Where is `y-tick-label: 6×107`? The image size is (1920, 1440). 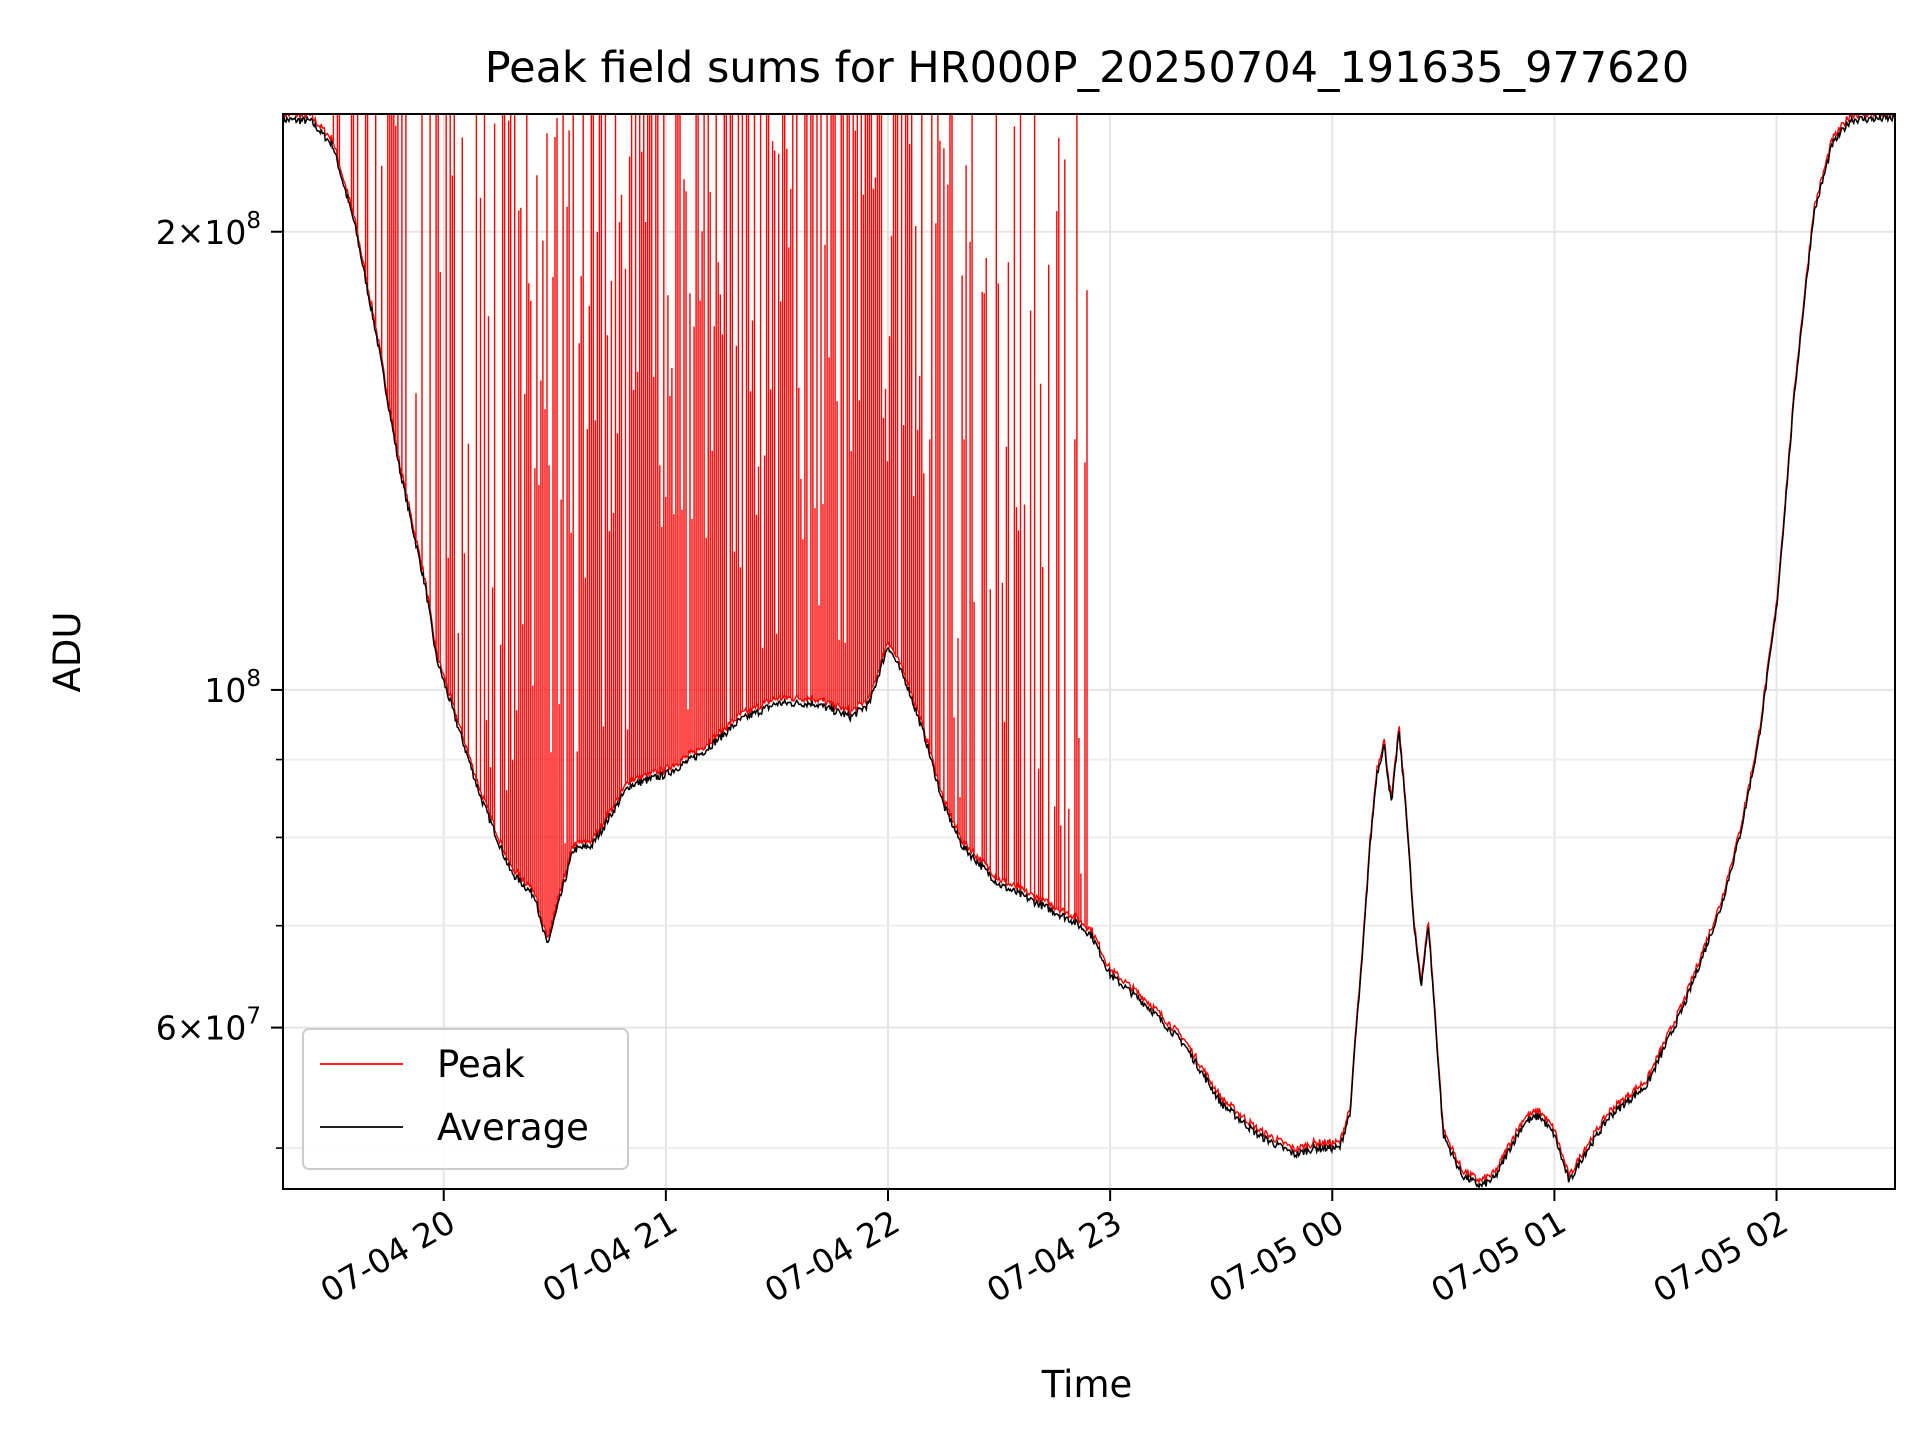
y-tick-label: 6×107 is located at coordinates (208, 1026).